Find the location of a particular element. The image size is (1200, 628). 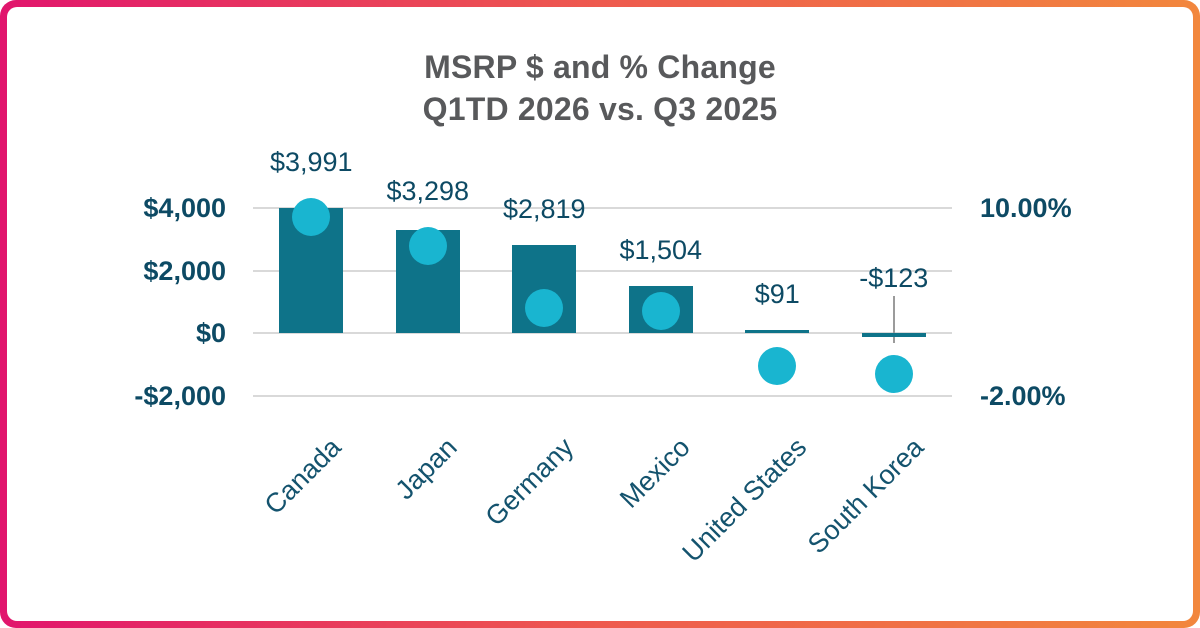

dot-mexico is located at coordinates (660, 311).